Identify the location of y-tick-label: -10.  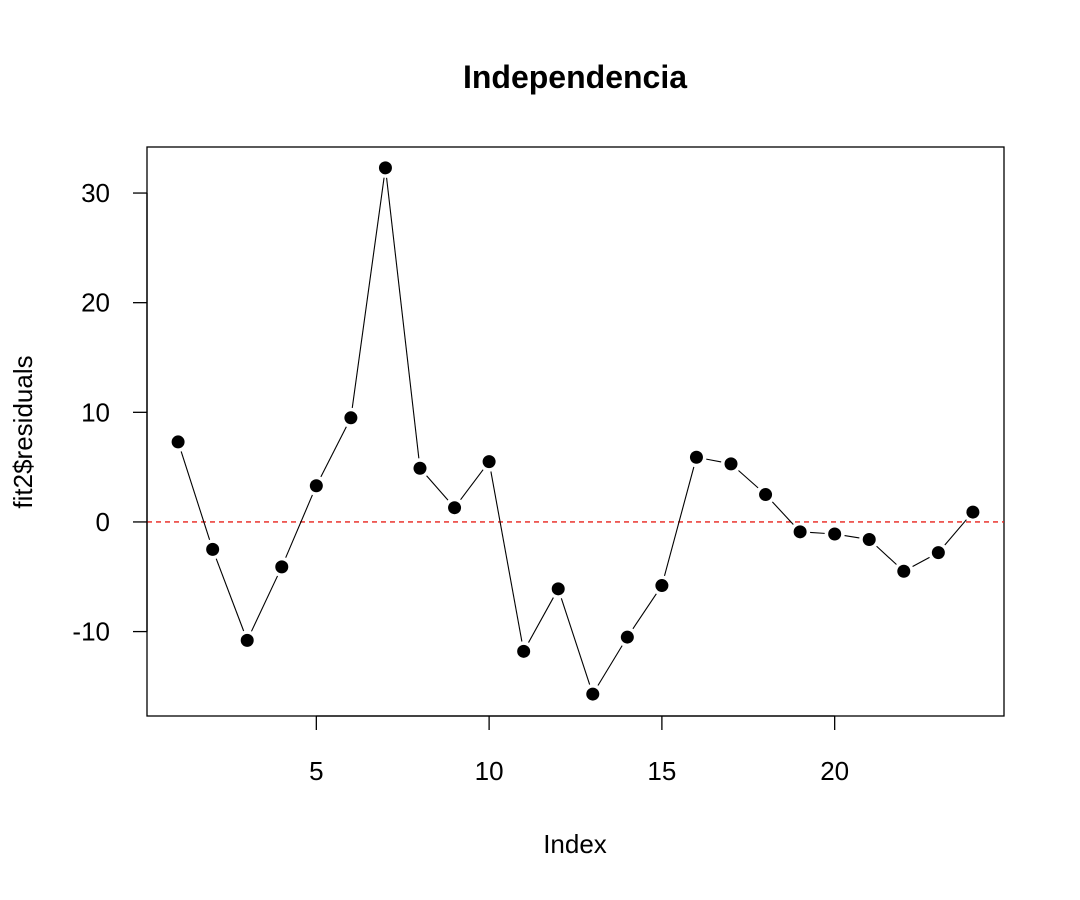
(91, 632).